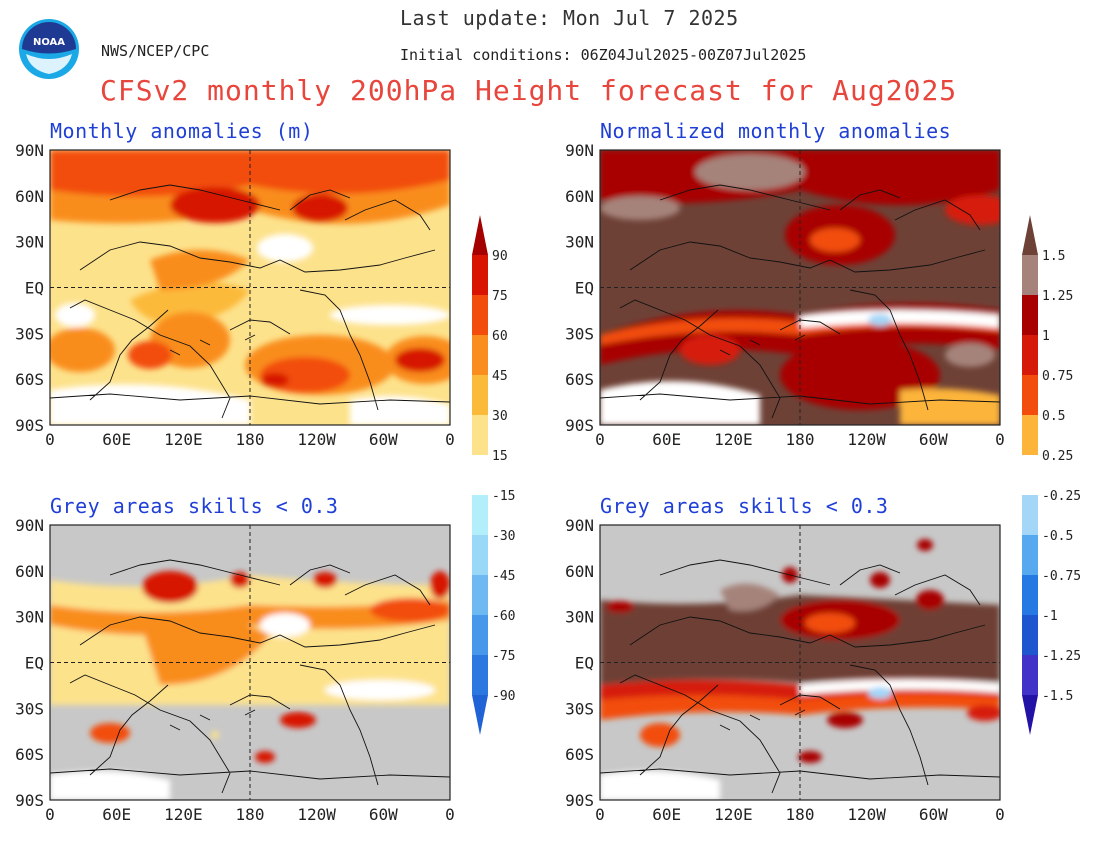  What do you see at coordinates (569, 18) in the screenshot?
I see `last-update: Last update: Mon Jul 7 2025` at bounding box center [569, 18].